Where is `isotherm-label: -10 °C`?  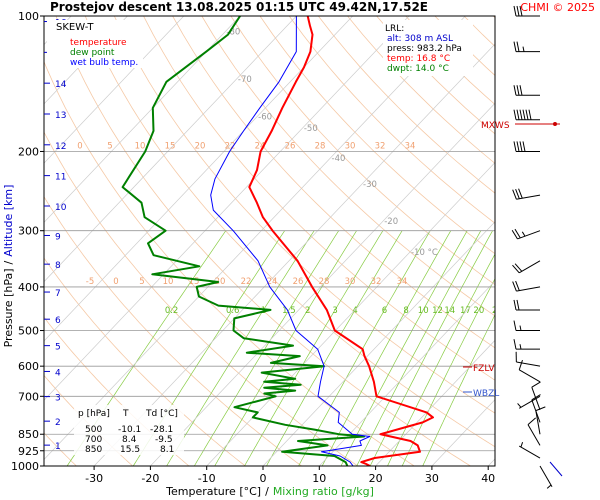 isotherm-label: -10 °C is located at coordinates (424, 253).